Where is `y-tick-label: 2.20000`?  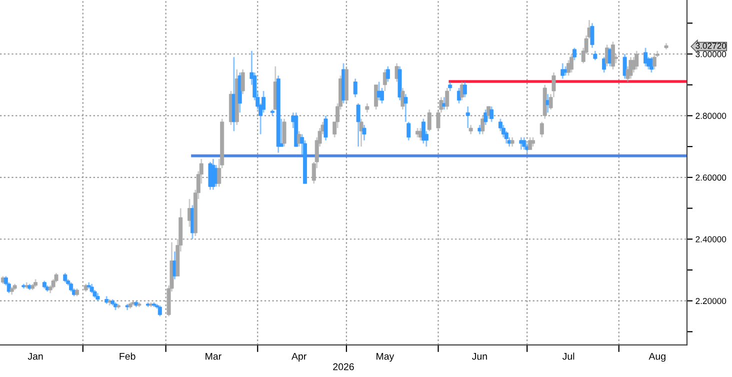 y-tick-label: 2.20000 is located at coordinates (711, 301).